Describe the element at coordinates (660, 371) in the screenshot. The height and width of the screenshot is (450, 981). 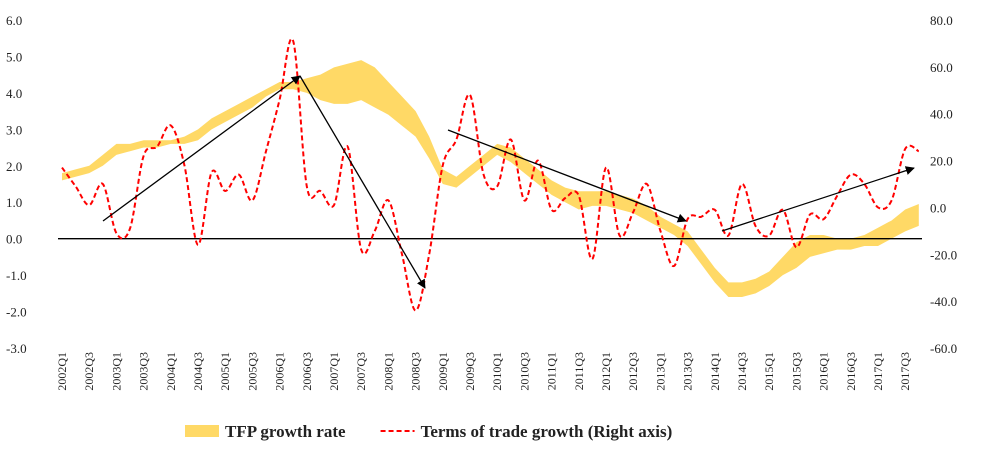
I see `x-tick-label: 2013Q1` at that location.